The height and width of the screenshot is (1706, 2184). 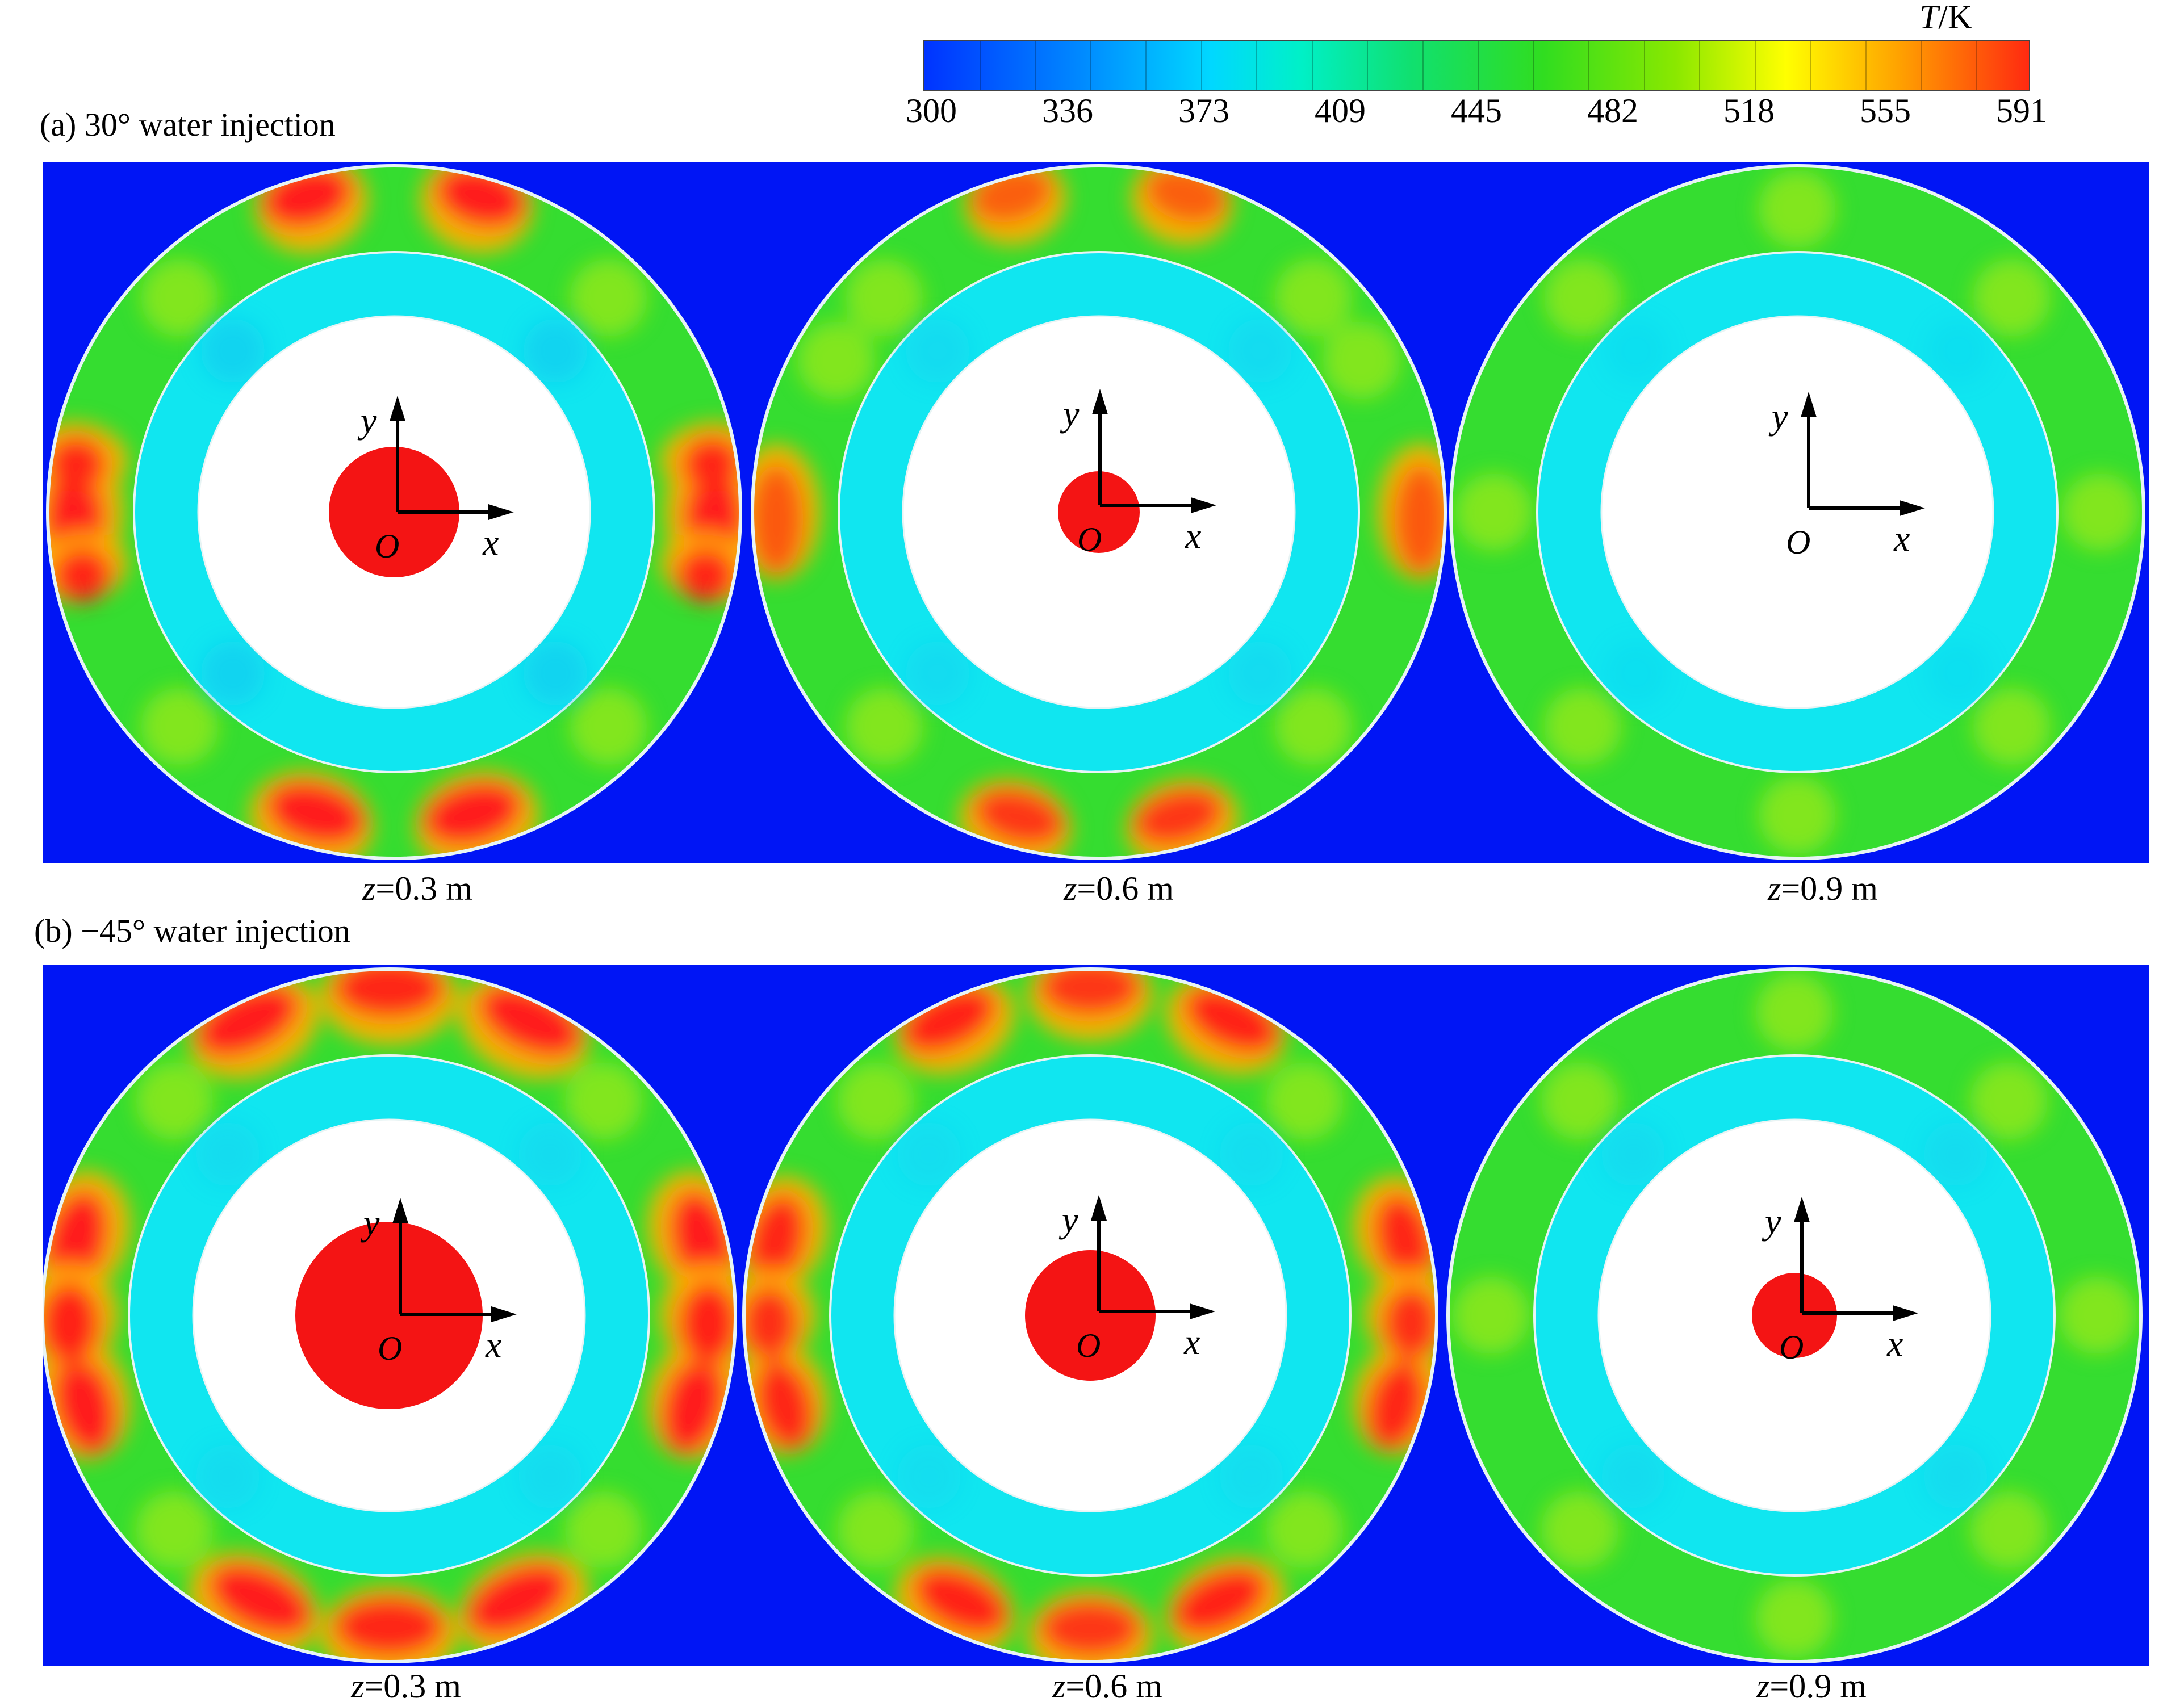 What do you see at coordinates (1886, 110) in the screenshot?
I see `colorbar-tick-label: 555` at bounding box center [1886, 110].